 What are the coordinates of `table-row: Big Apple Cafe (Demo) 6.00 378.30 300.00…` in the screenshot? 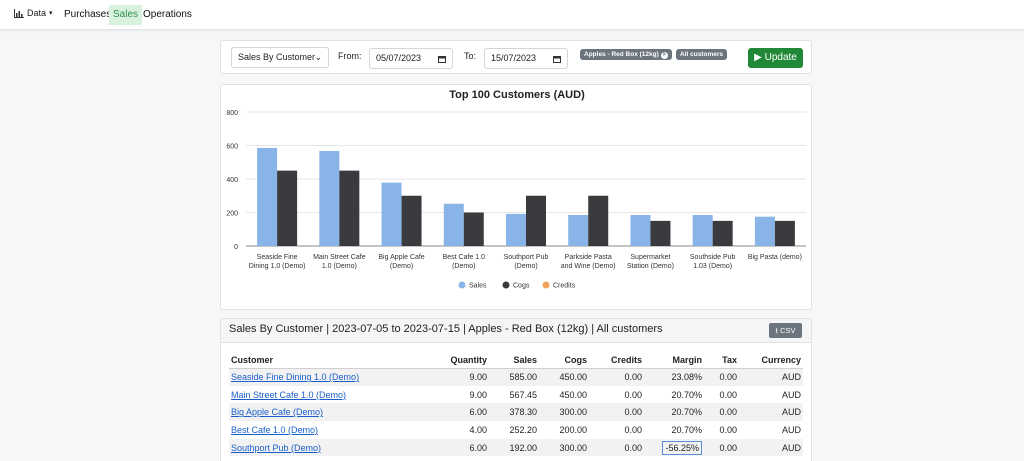 It's located at (516, 412).